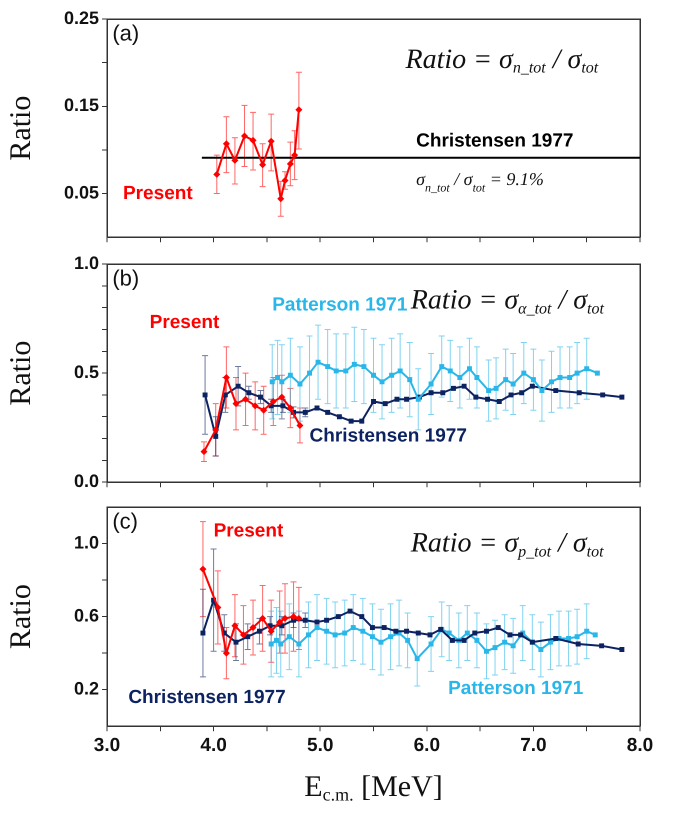 This screenshot has height=817, width=700. What do you see at coordinates (427, 745) in the screenshot?
I see `x-tick-label: 6.0` at bounding box center [427, 745].